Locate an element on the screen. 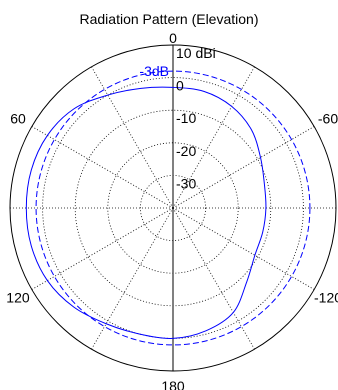  angle-tick-label: 120 is located at coordinates (18, 298).